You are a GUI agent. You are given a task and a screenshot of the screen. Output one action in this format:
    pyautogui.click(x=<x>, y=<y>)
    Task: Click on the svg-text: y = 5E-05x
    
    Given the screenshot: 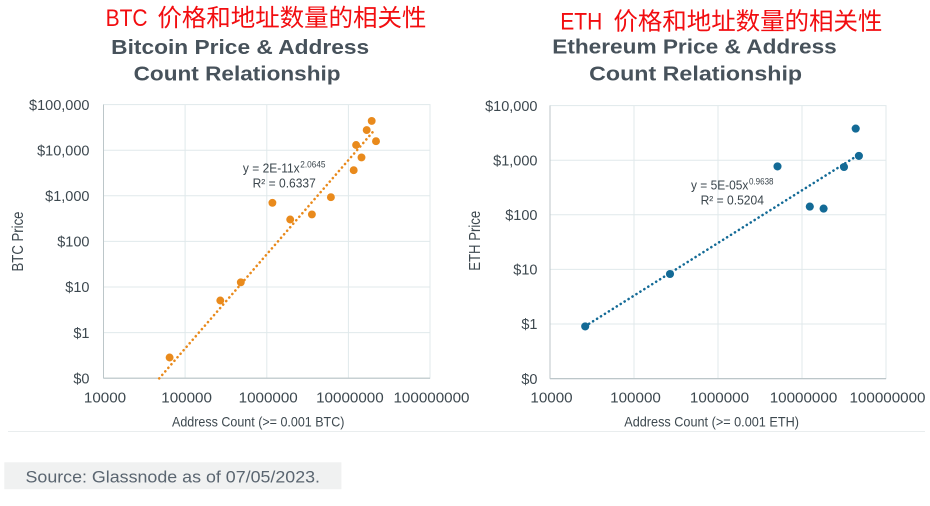 What is the action you would take?
    pyautogui.click(x=720, y=185)
    